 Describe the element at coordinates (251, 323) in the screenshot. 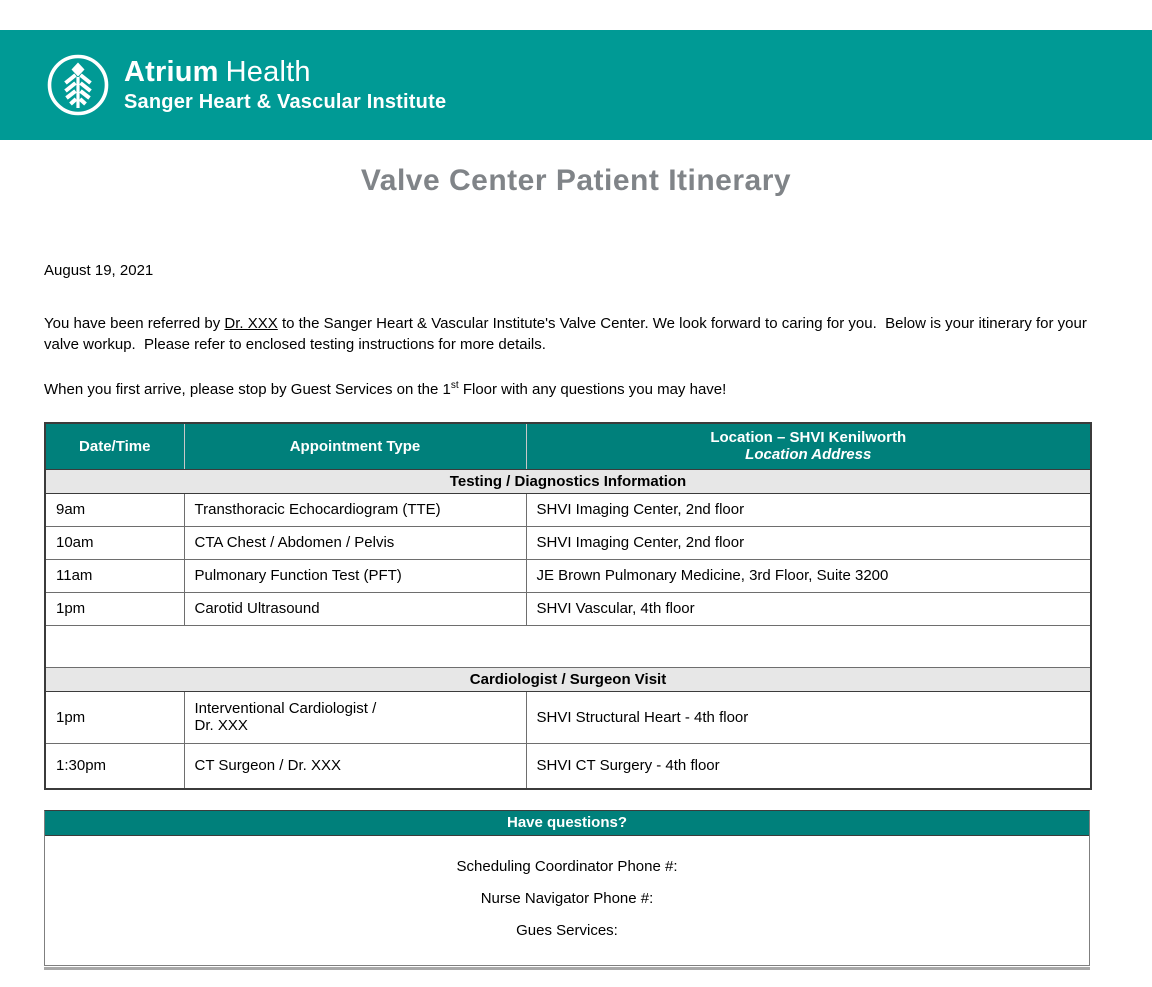

I see `referring-doctor: Dr. XXX` at that location.